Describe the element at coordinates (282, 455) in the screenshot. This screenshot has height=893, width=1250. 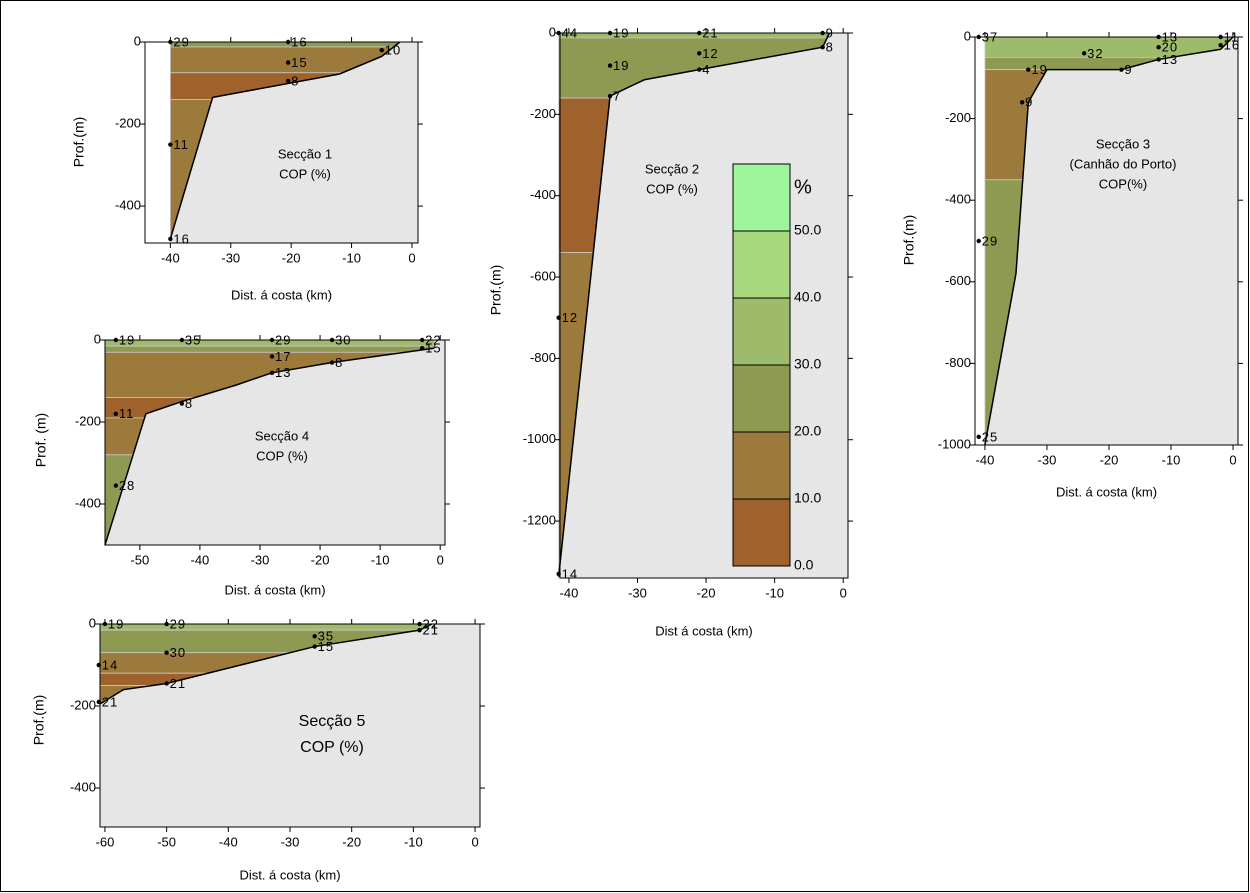
I see `section-title: COP (%)` at that location.